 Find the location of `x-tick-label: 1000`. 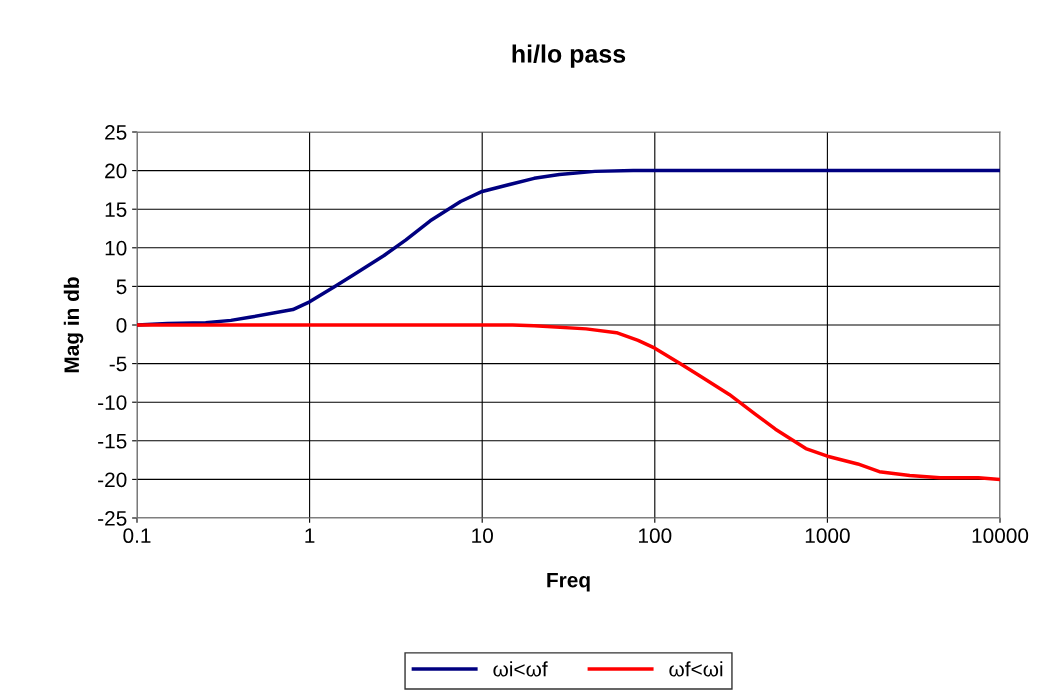

x-tick-label: 1000 is located at coordinates (827, 536).